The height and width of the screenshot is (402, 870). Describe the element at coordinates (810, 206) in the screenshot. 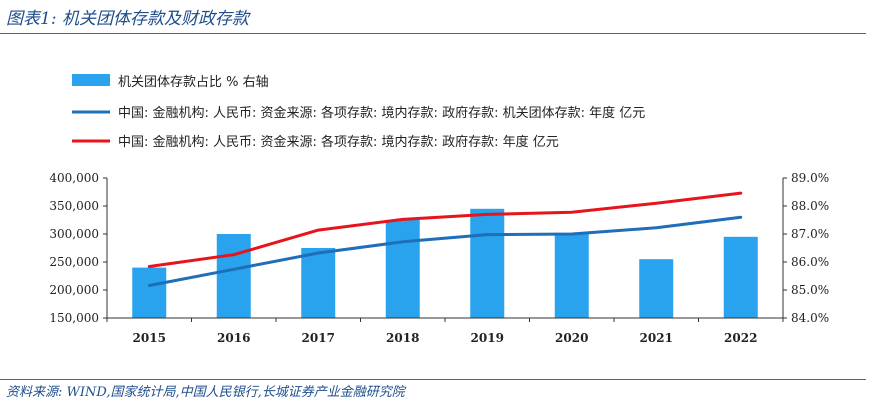

I see `y-right-tick-label: 88.0%` at that location.